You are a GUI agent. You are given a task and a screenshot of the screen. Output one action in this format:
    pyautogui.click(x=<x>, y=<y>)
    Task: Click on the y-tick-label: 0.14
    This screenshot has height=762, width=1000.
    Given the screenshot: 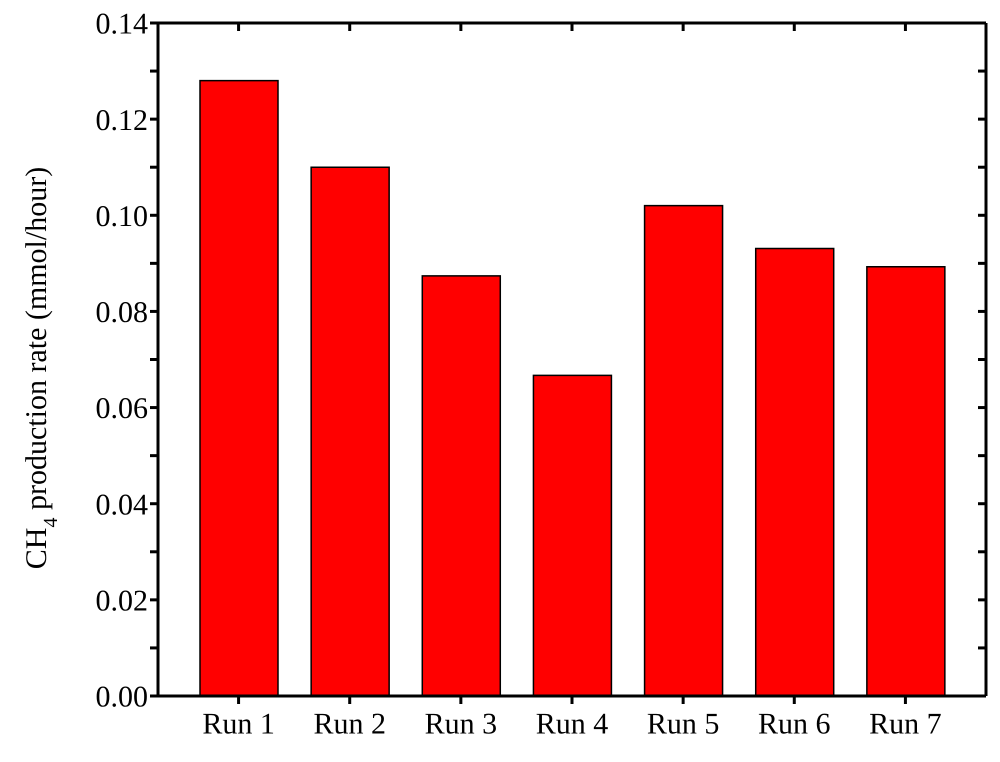 What is the action you would take?
    pyautogui.click(x=122, y=24)
    